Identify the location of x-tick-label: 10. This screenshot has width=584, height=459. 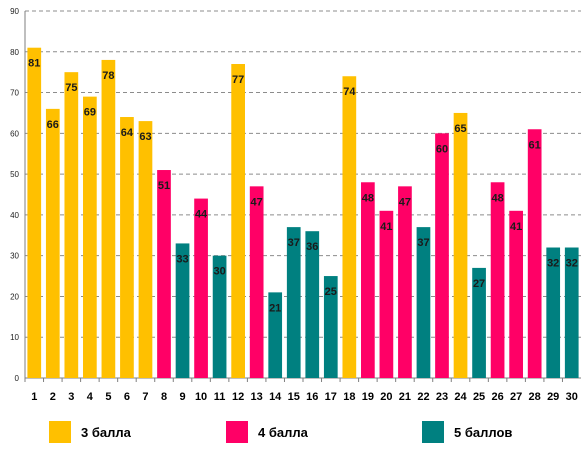
(201, 397).